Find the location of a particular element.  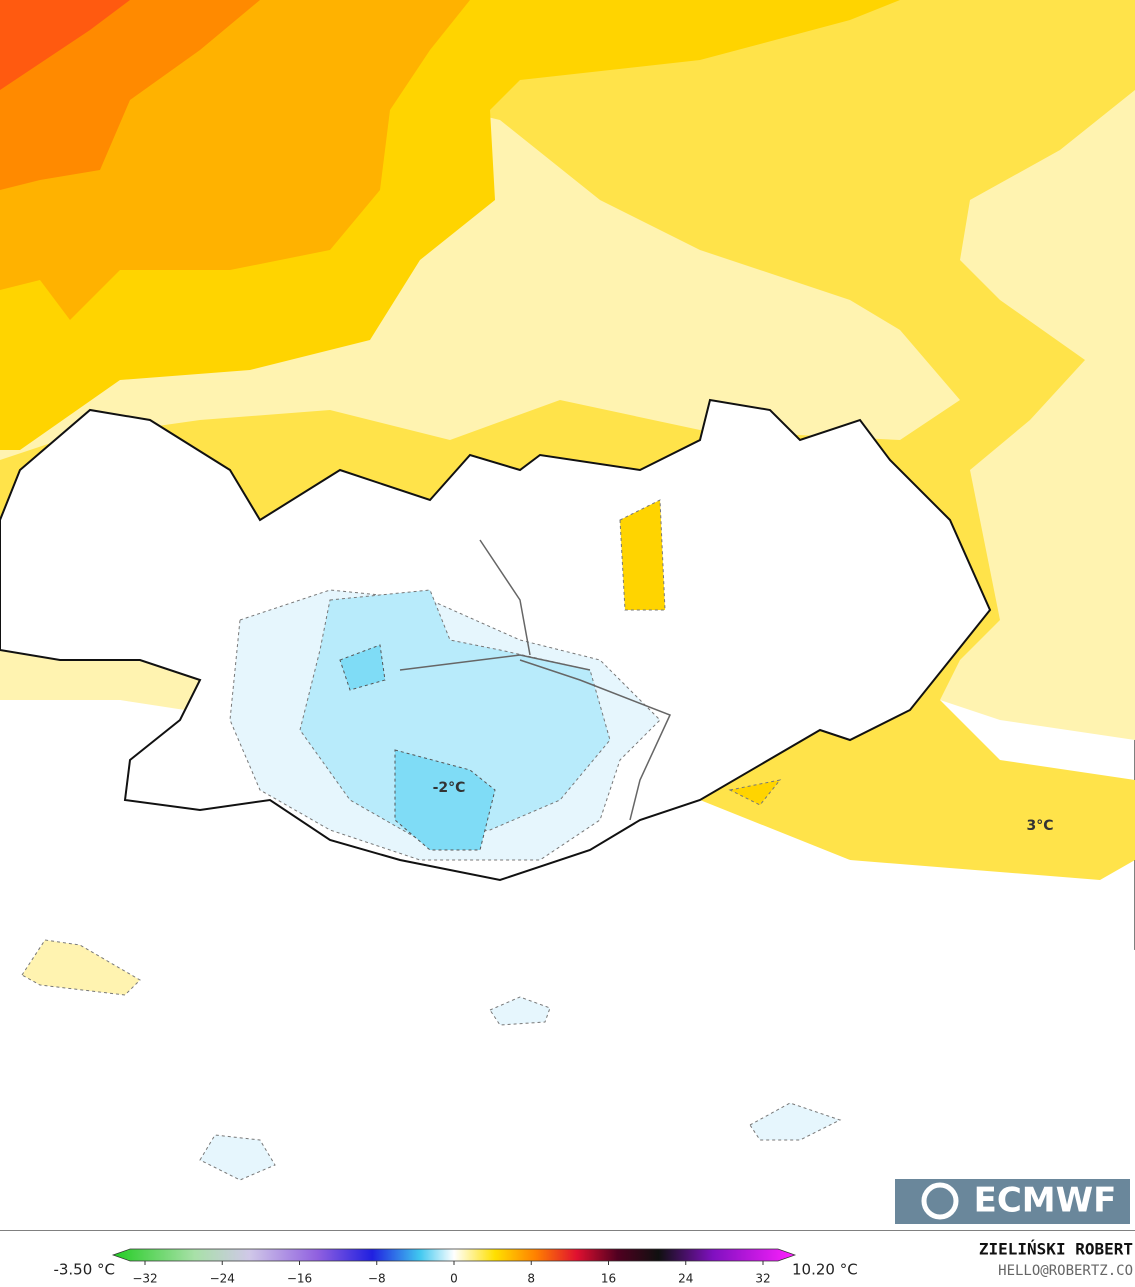

logo-icon is located at coordinates (940, 1201).